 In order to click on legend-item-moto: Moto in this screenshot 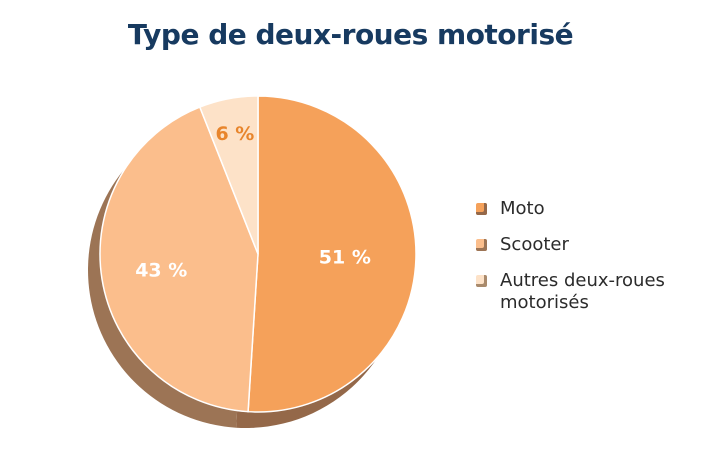, I will do `click(583, 209)`.